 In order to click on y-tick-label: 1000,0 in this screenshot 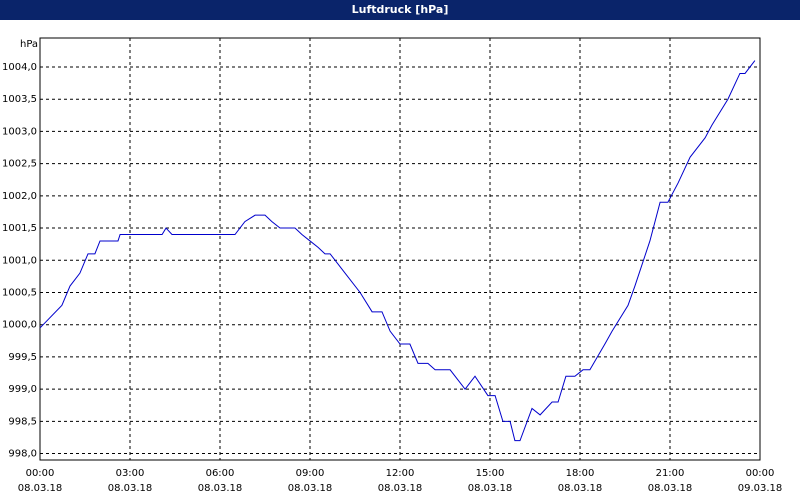, I will do `click(19, 325)`.